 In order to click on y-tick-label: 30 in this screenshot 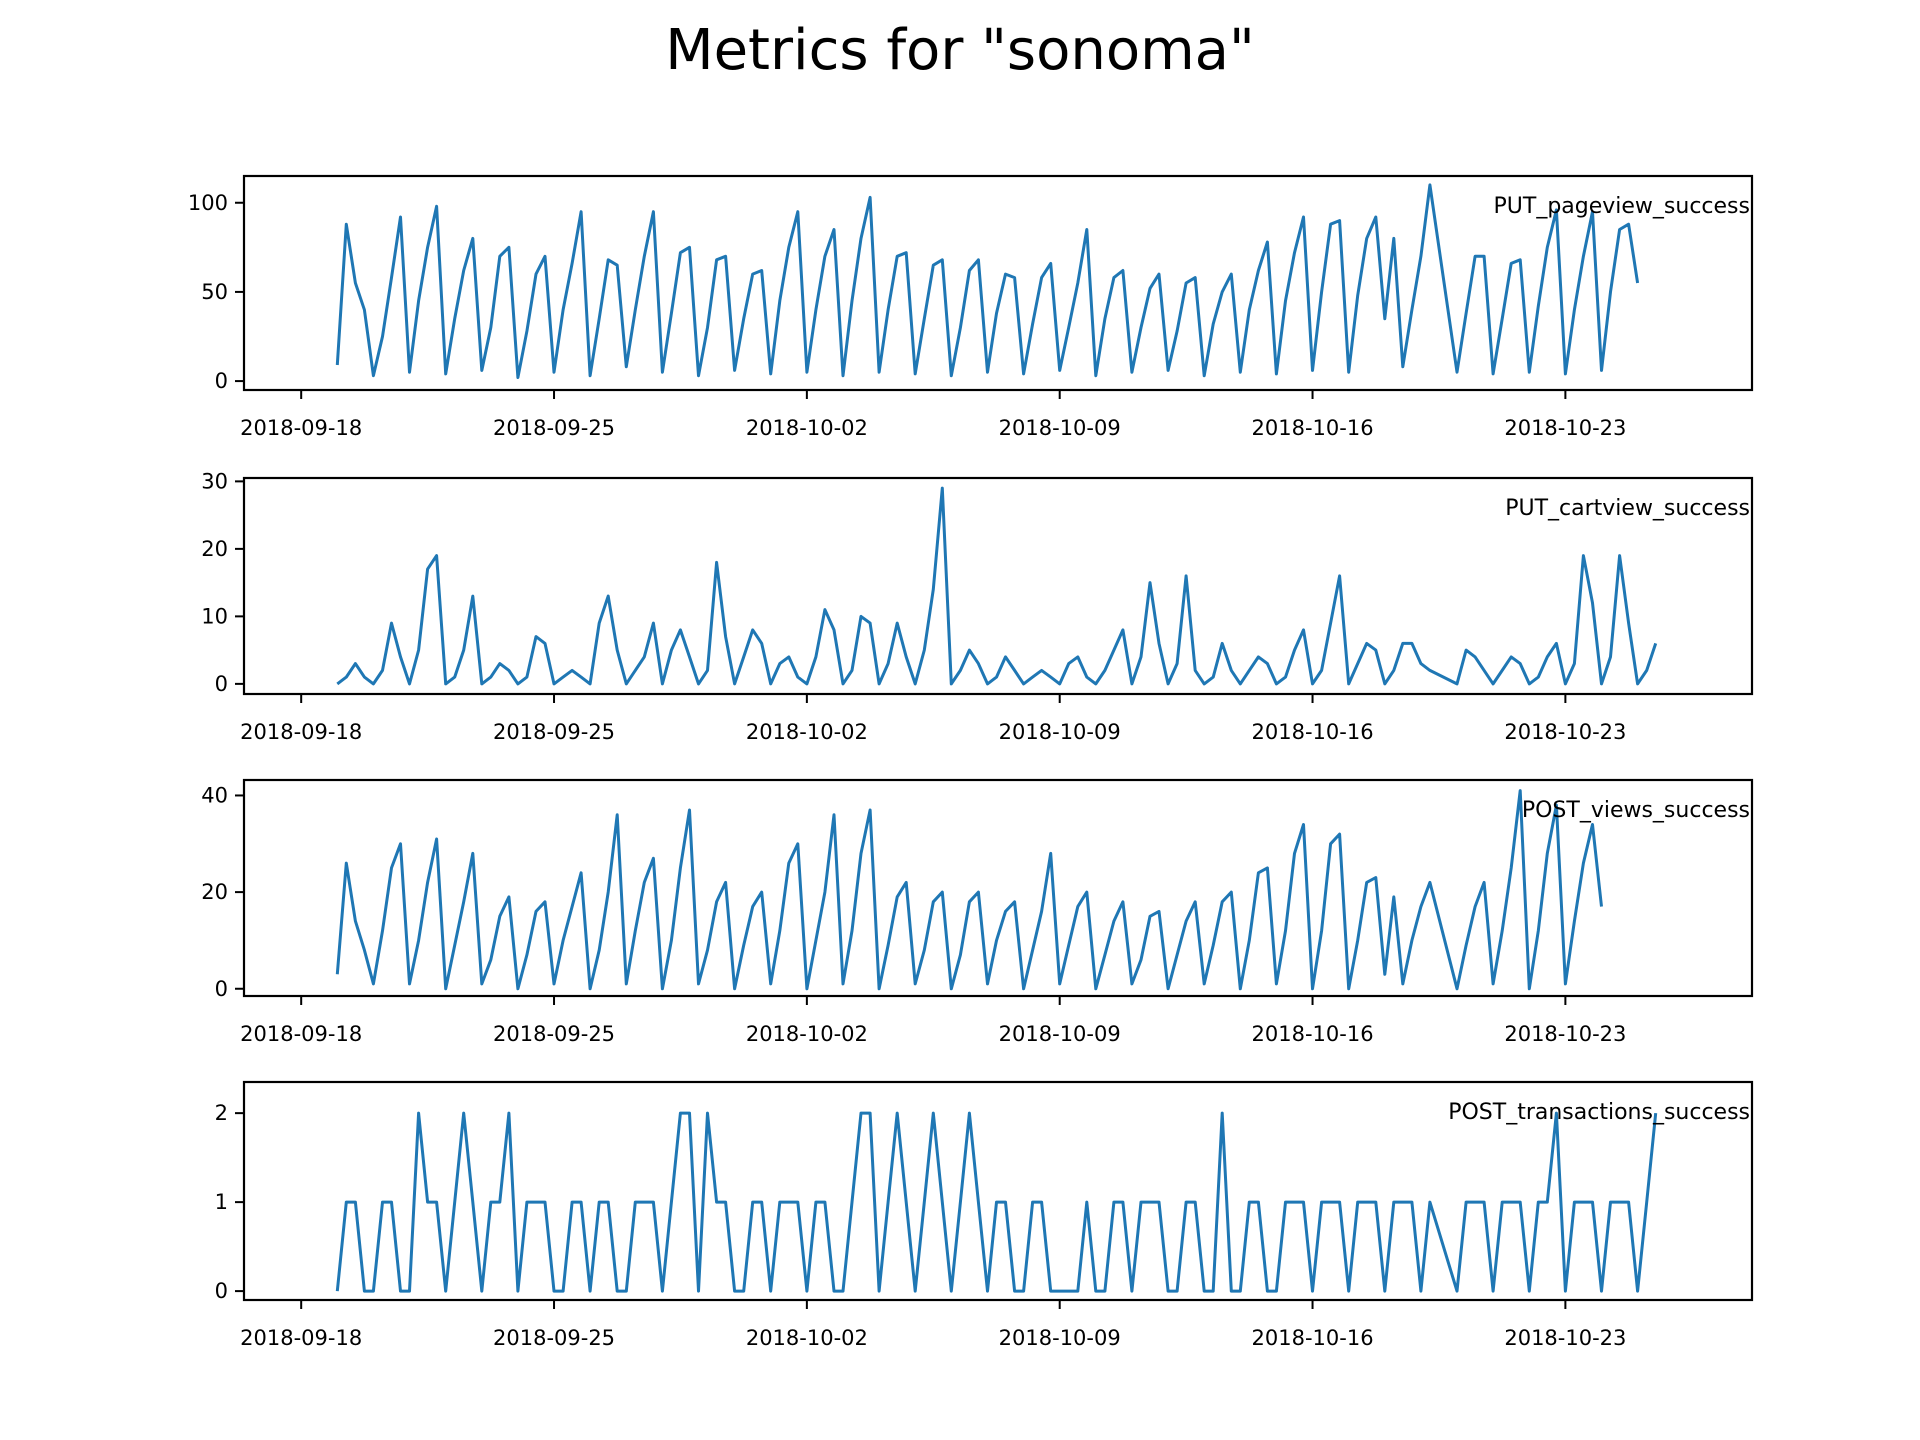, I will do `click(214, 481)`.